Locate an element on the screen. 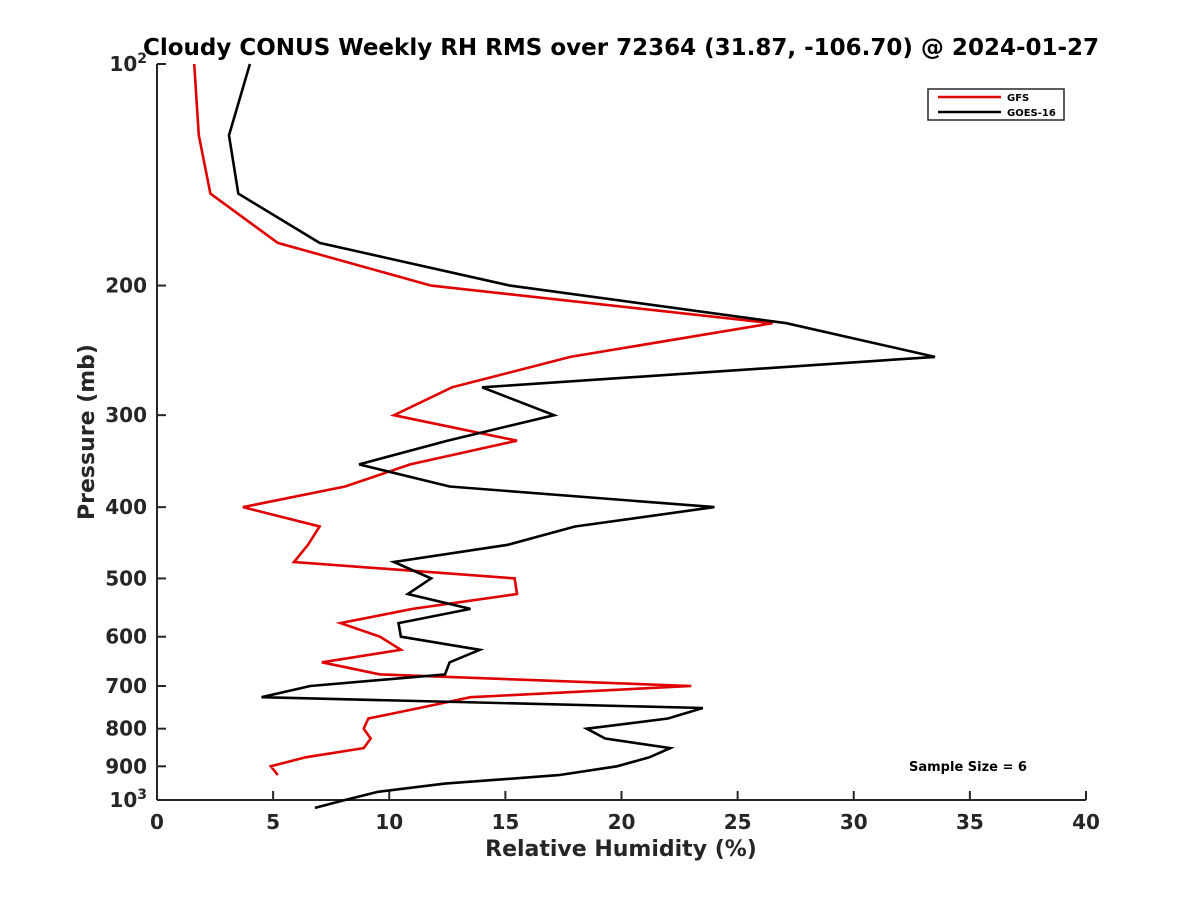  y-power-tick-label: 10² is located at coordinates (128, 63).